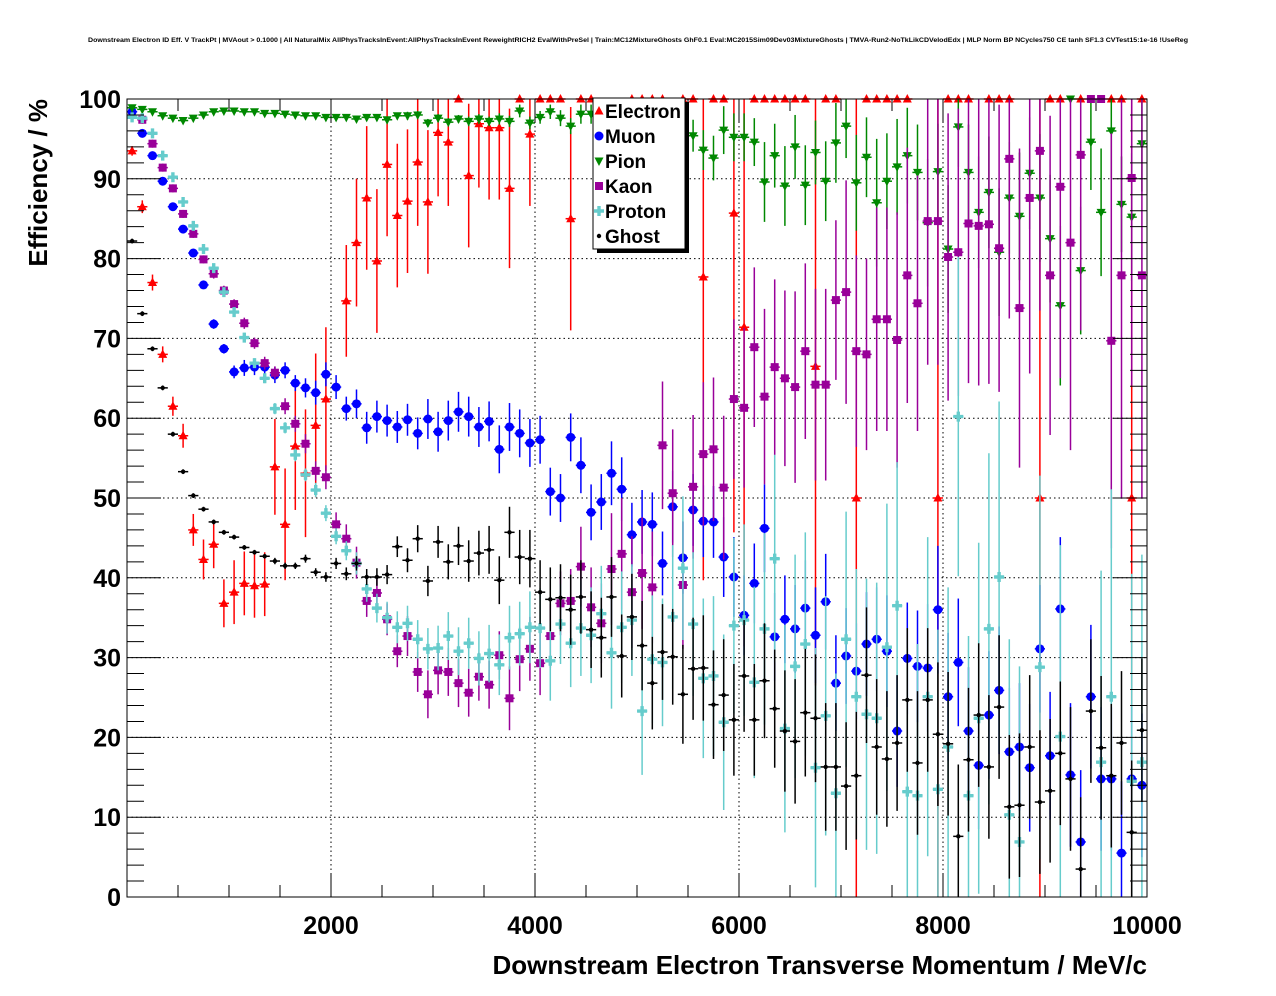 The image size is (1276, 996). Describe the element at coordinates (639, 173) in the screenshot. I see `legend-box` at that location.